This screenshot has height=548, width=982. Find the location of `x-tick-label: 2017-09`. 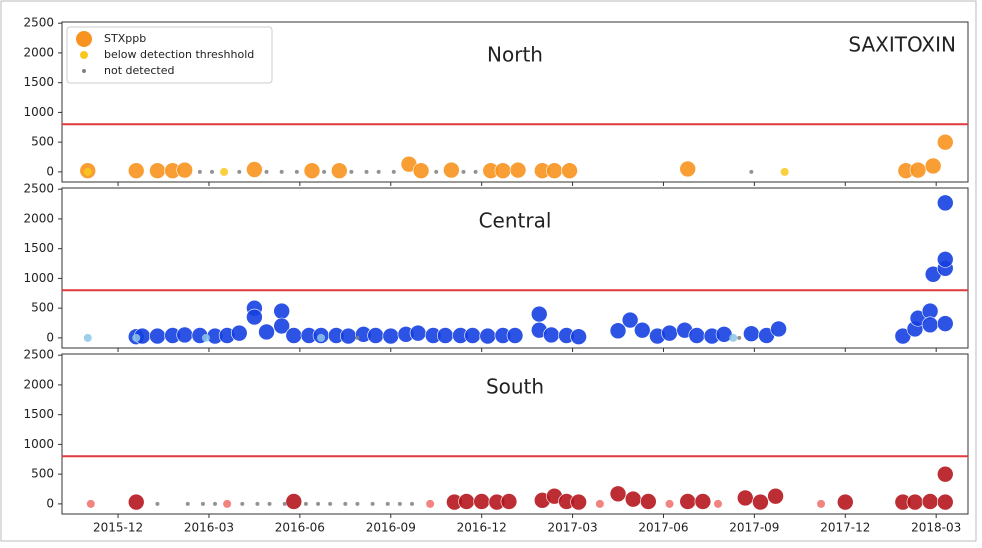

x-tick-label: 2017-09 is located at coordinates (754, 528).